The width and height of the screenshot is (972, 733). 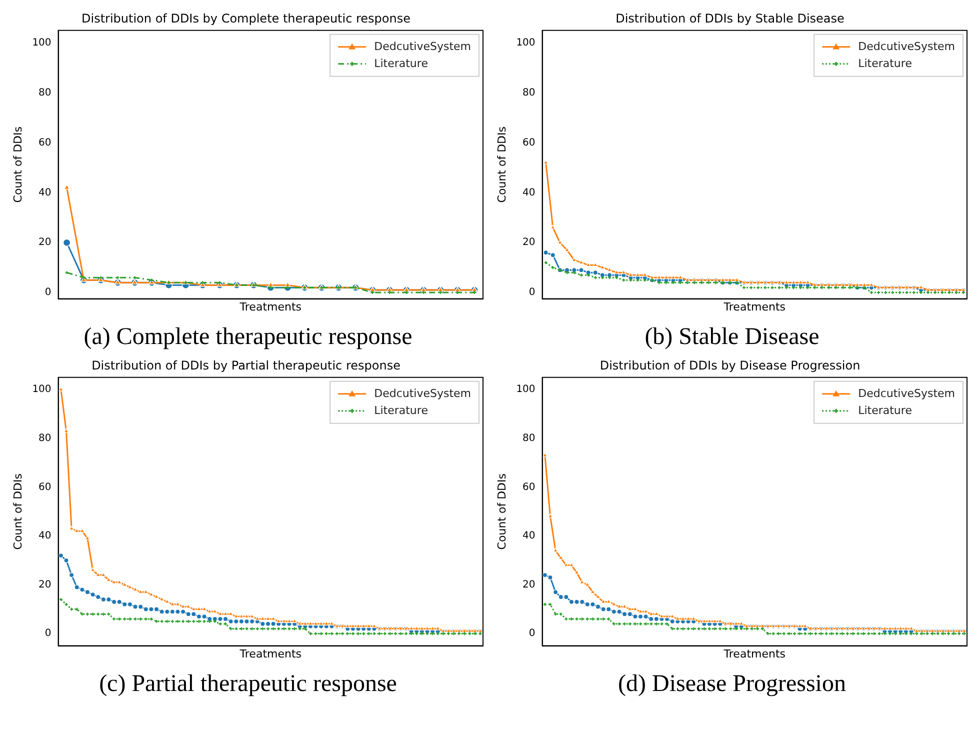 I want to click on chart-title: Distribution of DDIs by Partial therapeutic response, so click(x=246, y=365).